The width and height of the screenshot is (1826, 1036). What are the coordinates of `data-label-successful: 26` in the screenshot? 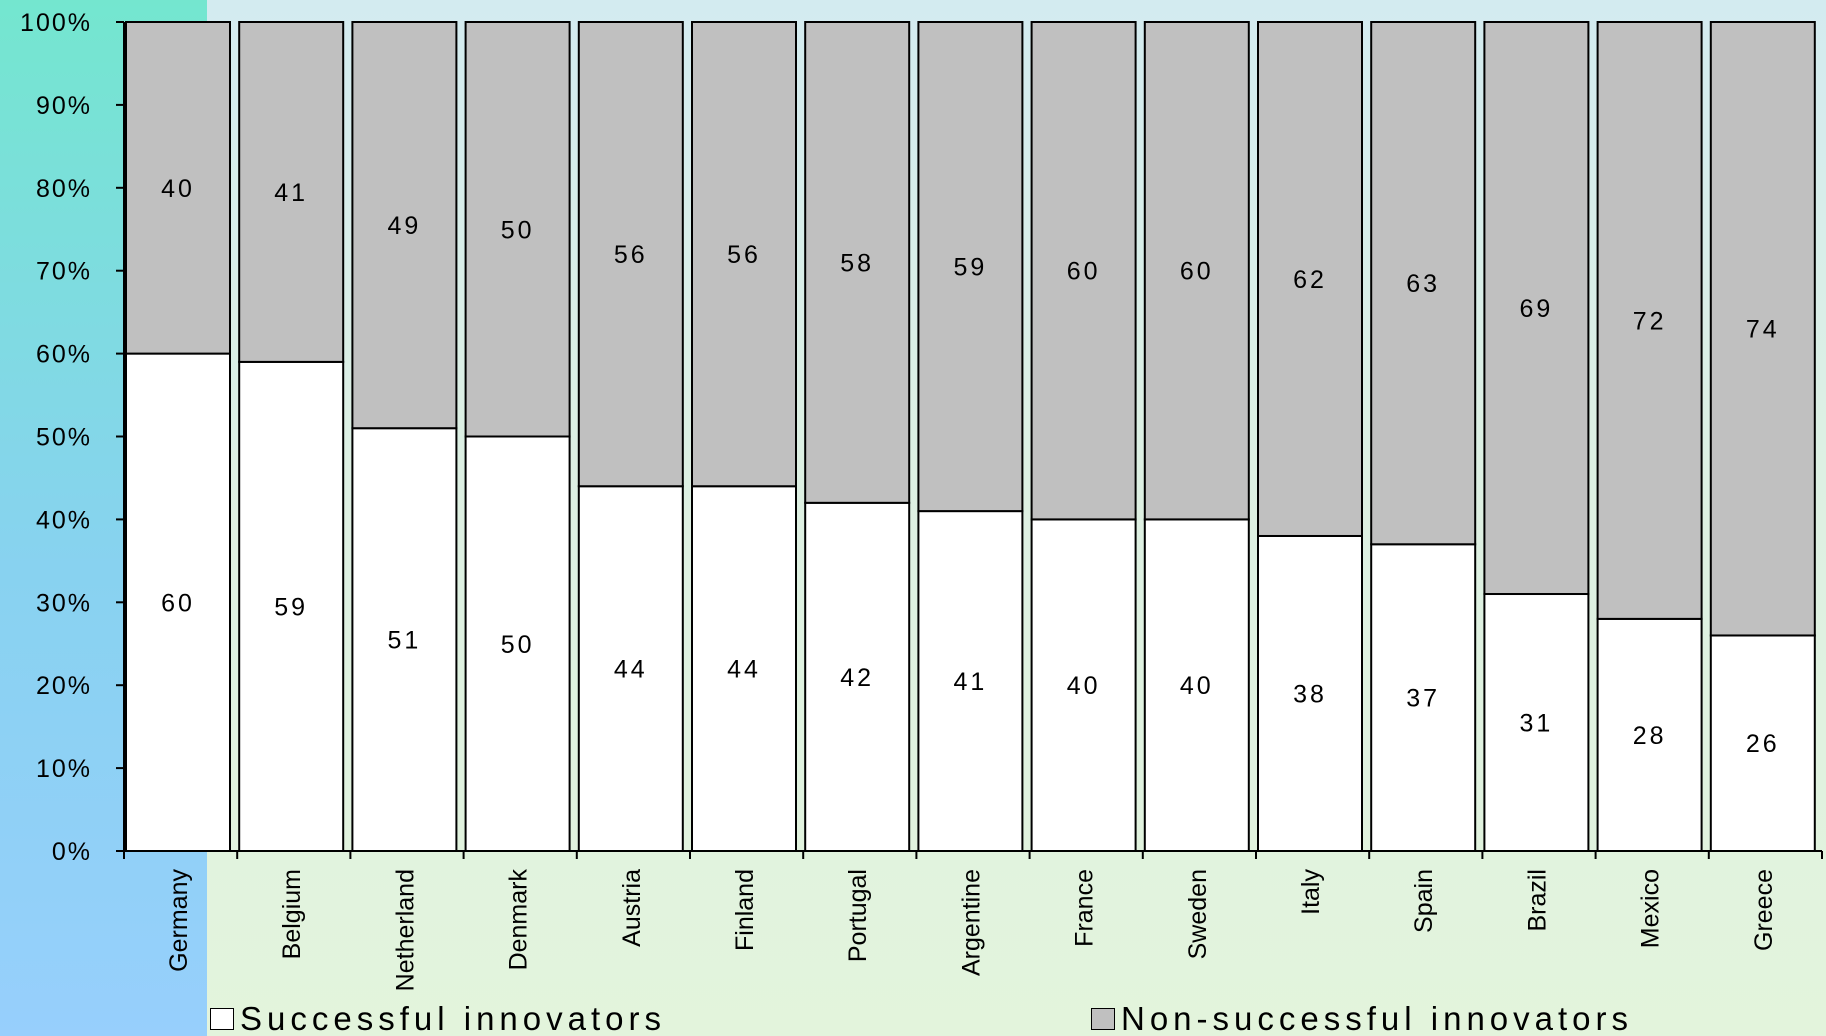 It's located at (1763, 744).